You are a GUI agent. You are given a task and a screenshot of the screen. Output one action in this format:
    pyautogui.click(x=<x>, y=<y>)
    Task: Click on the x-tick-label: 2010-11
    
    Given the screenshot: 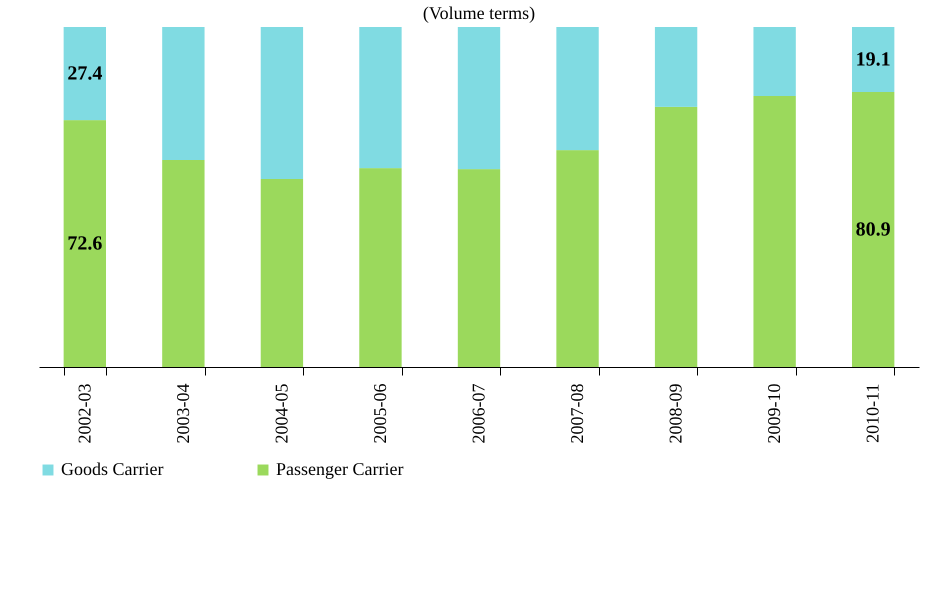 What is the action you would take?
    pyautogui.click(x=872, y=413)
    